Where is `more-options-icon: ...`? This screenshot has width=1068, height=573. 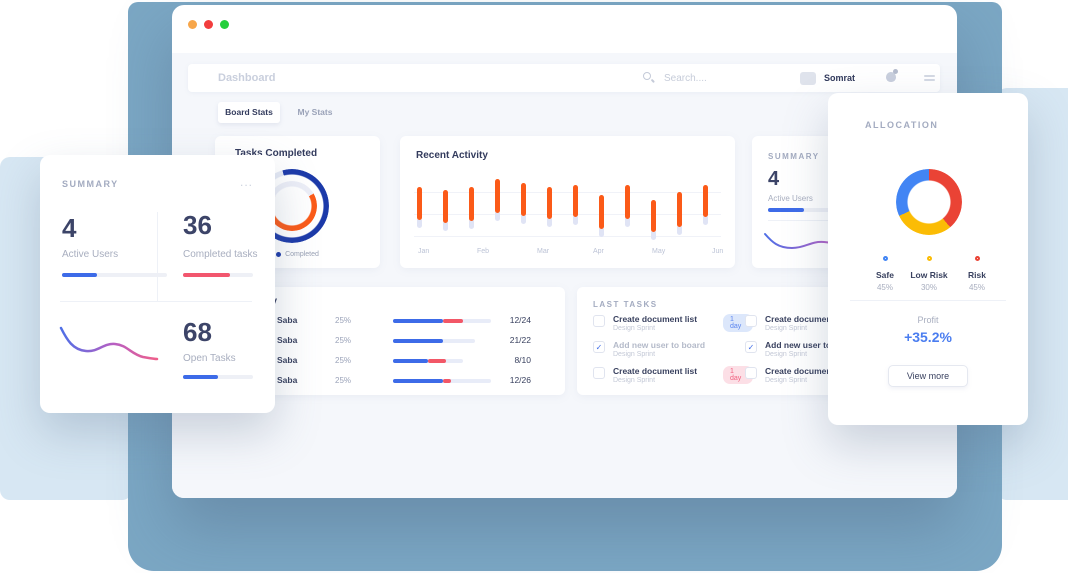
more-options-icon: ... is located at coordinates (246, 182).